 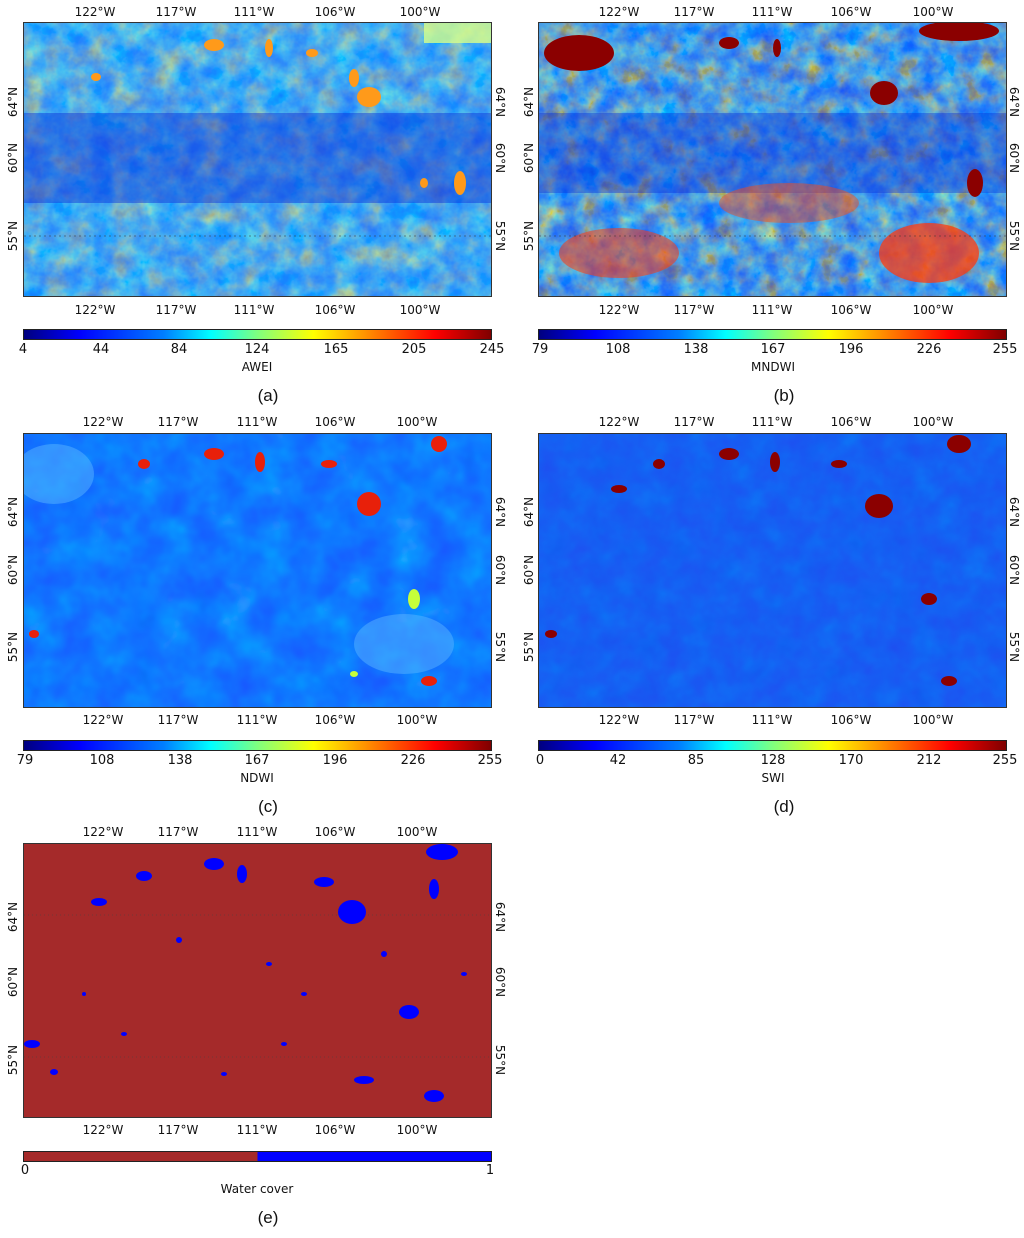 What do you see at coordinates (268, 395) in the screenshot?
I see `panel-caption: (a)` at bounding box center [268, 395].